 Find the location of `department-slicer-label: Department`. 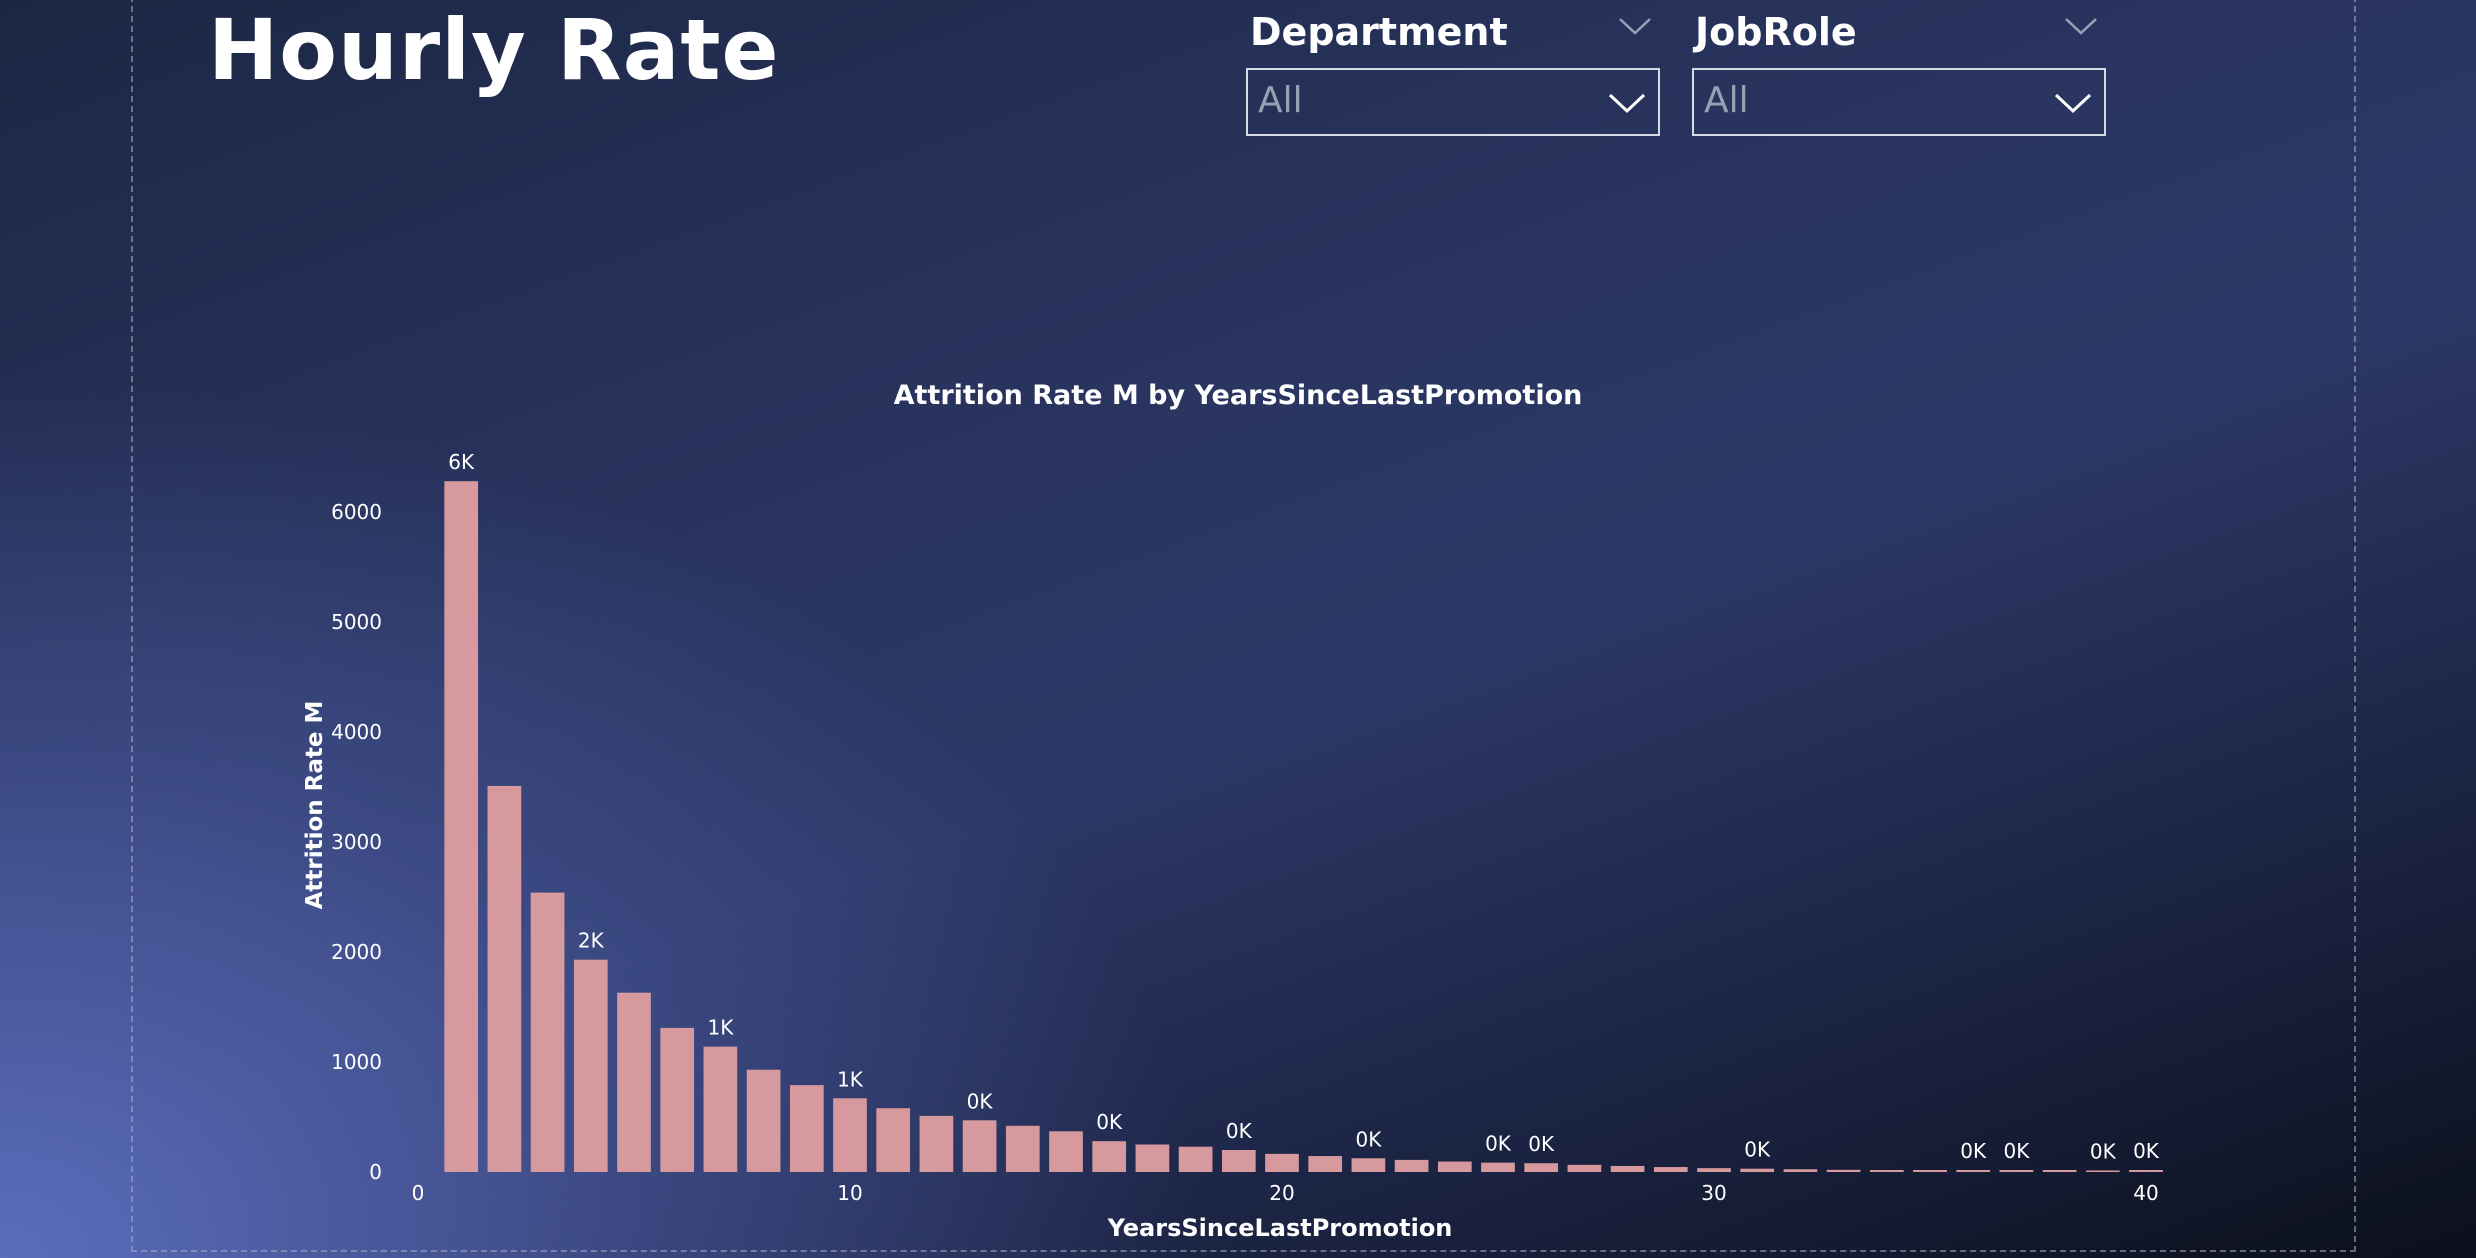

department-slicer-label: Department is located at coordinates (1379, 32).